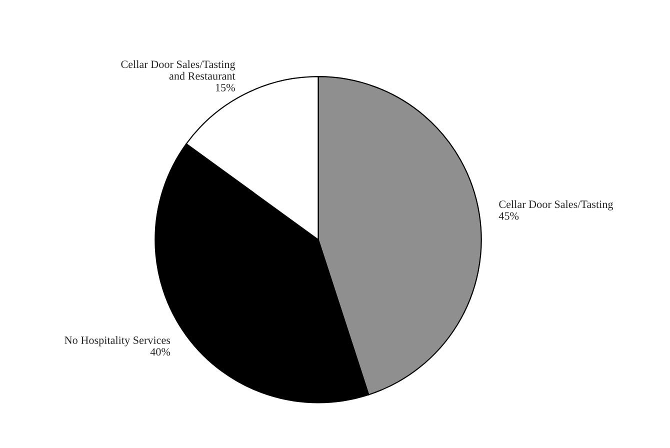 The image size is (670, 448). I want to click on slice-label: Cellar Door Sales/Tasting and Restaurant, so click(178, 70).